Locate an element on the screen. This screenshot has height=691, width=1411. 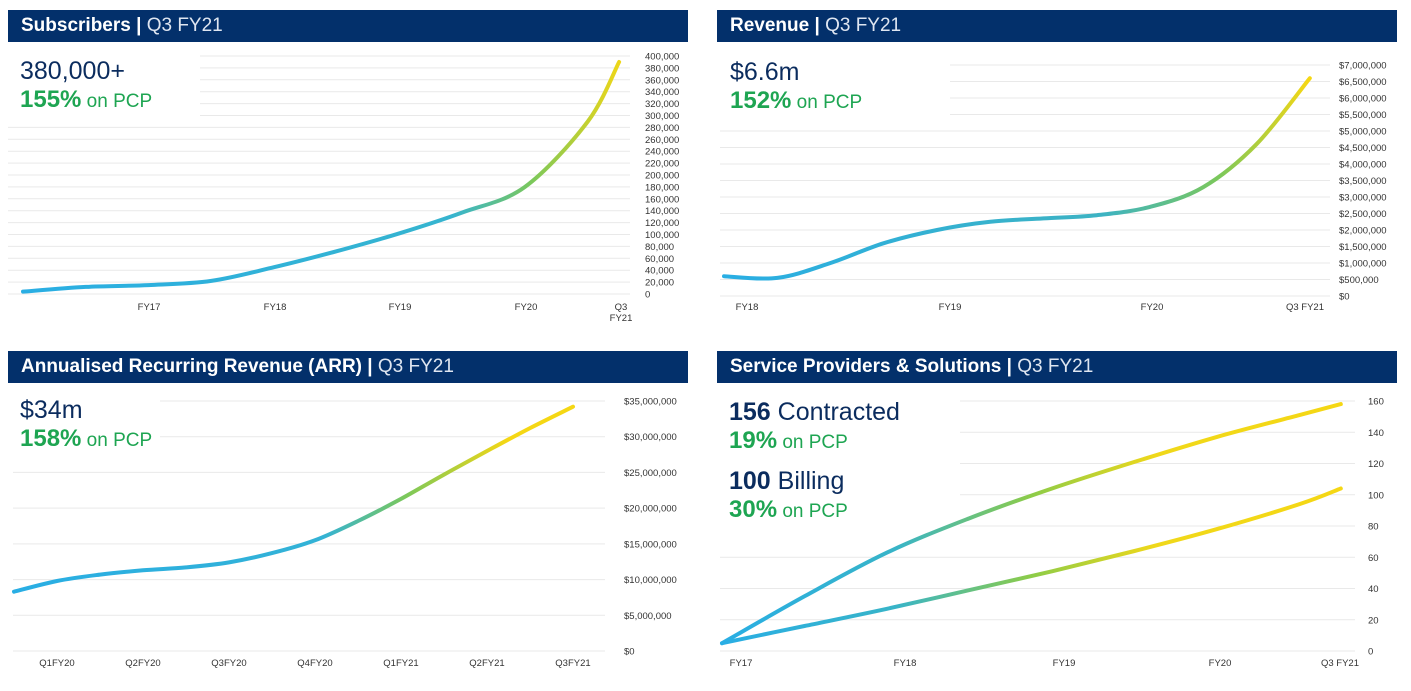
y-tick-label: $35,000,000 is located at coordinates (650, 402).